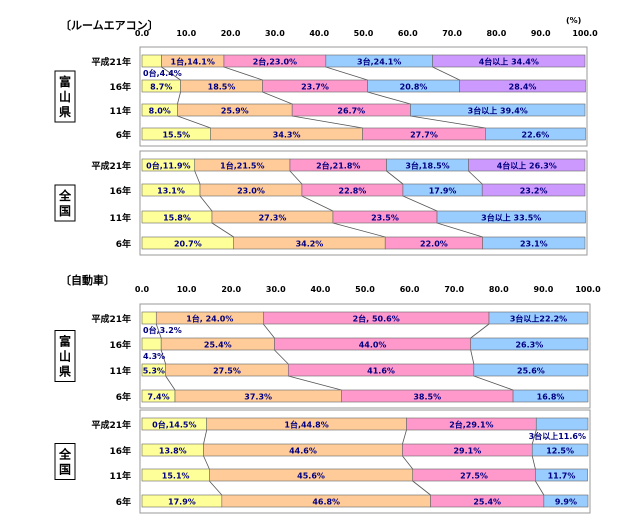  What do you see at coordinates (120, 371) in the screenshot?
I see `row-label: 11年` at bounding box center [120, 371].